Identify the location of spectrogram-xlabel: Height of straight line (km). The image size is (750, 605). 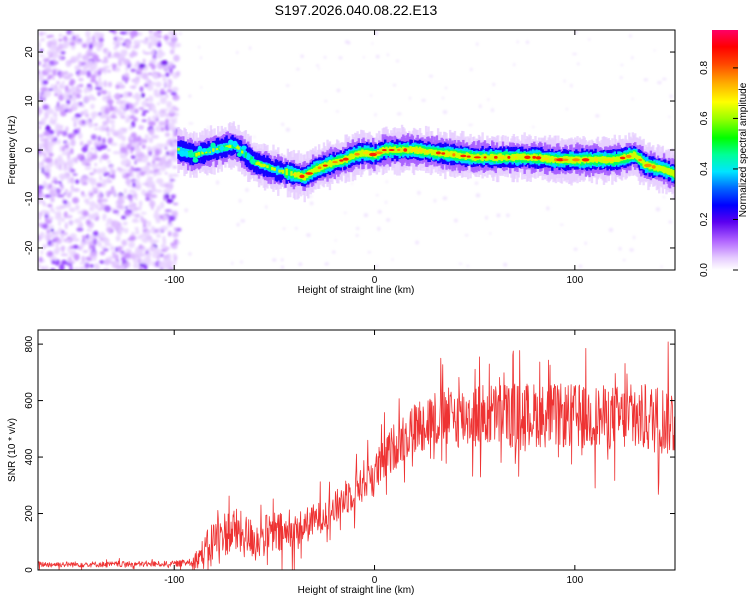
(356, 290).